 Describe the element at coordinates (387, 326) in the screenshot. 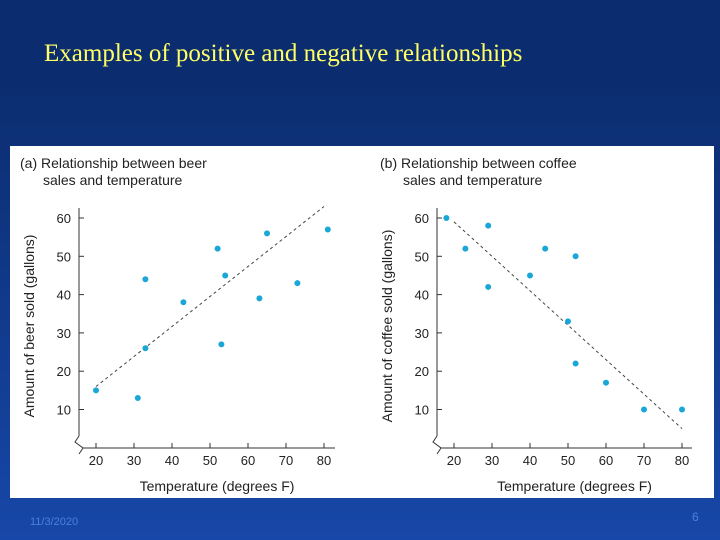

I see `y-axis-label: Amount of coffee sold (gallons)` at that location.